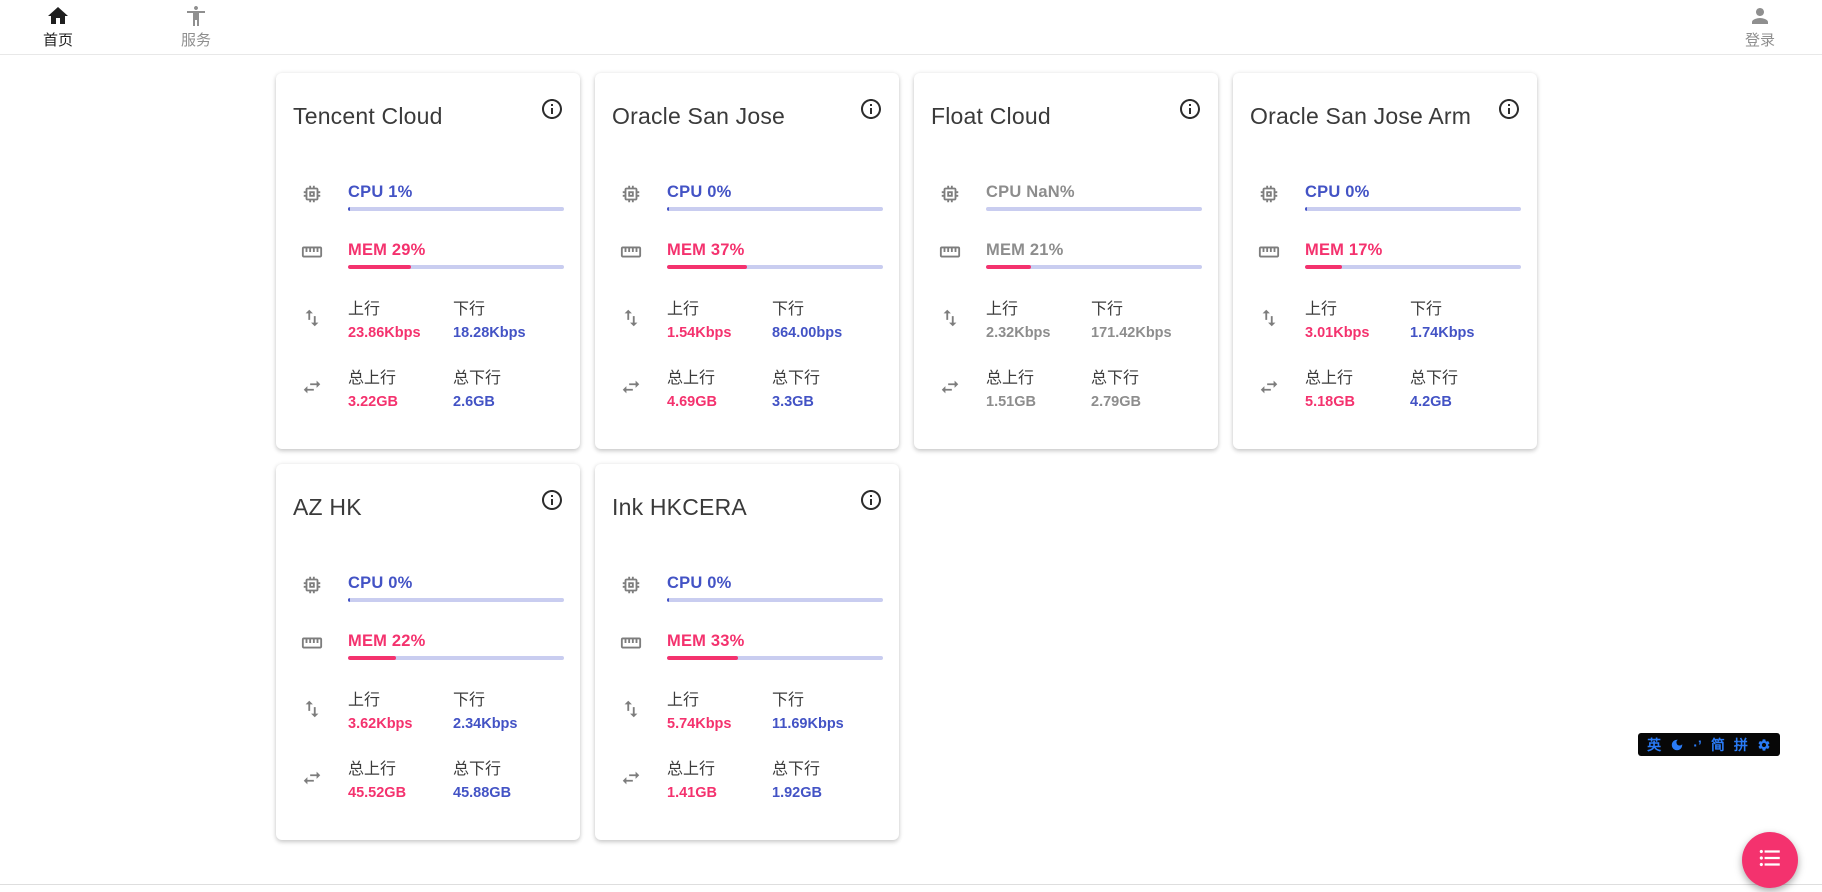  What do you see at coordinates (807, 333) in the screenshot?
I see `download-speed: 864.00bps` at bounding box center [807, 333].